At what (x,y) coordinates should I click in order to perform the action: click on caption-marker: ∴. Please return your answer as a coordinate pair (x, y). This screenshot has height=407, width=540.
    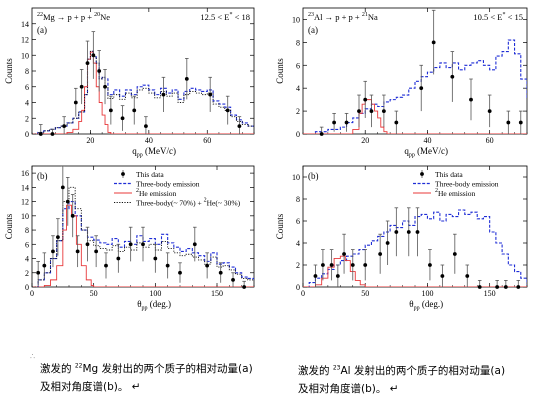
    Looking at the image, I should click on (33, 356).